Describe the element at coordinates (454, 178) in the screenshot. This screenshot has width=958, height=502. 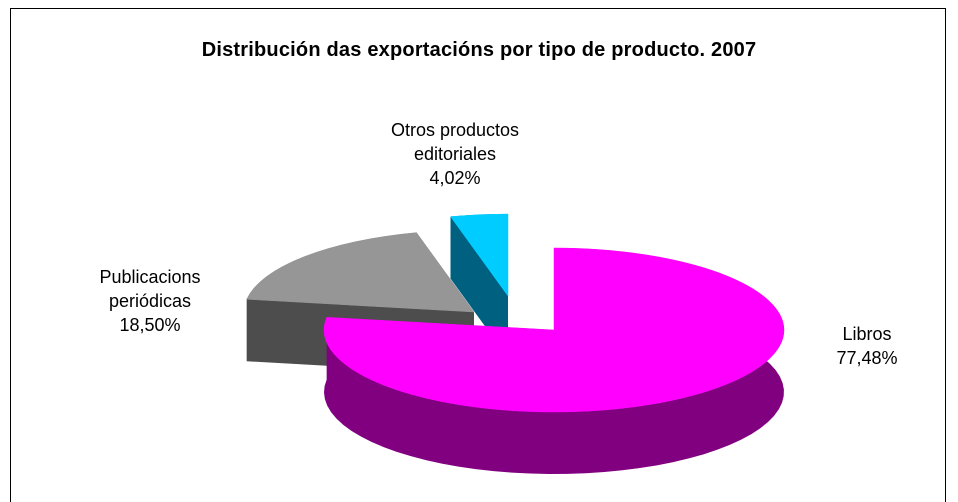
I see `data-label-otros-productos-editoriales: 4,02%` at that location.